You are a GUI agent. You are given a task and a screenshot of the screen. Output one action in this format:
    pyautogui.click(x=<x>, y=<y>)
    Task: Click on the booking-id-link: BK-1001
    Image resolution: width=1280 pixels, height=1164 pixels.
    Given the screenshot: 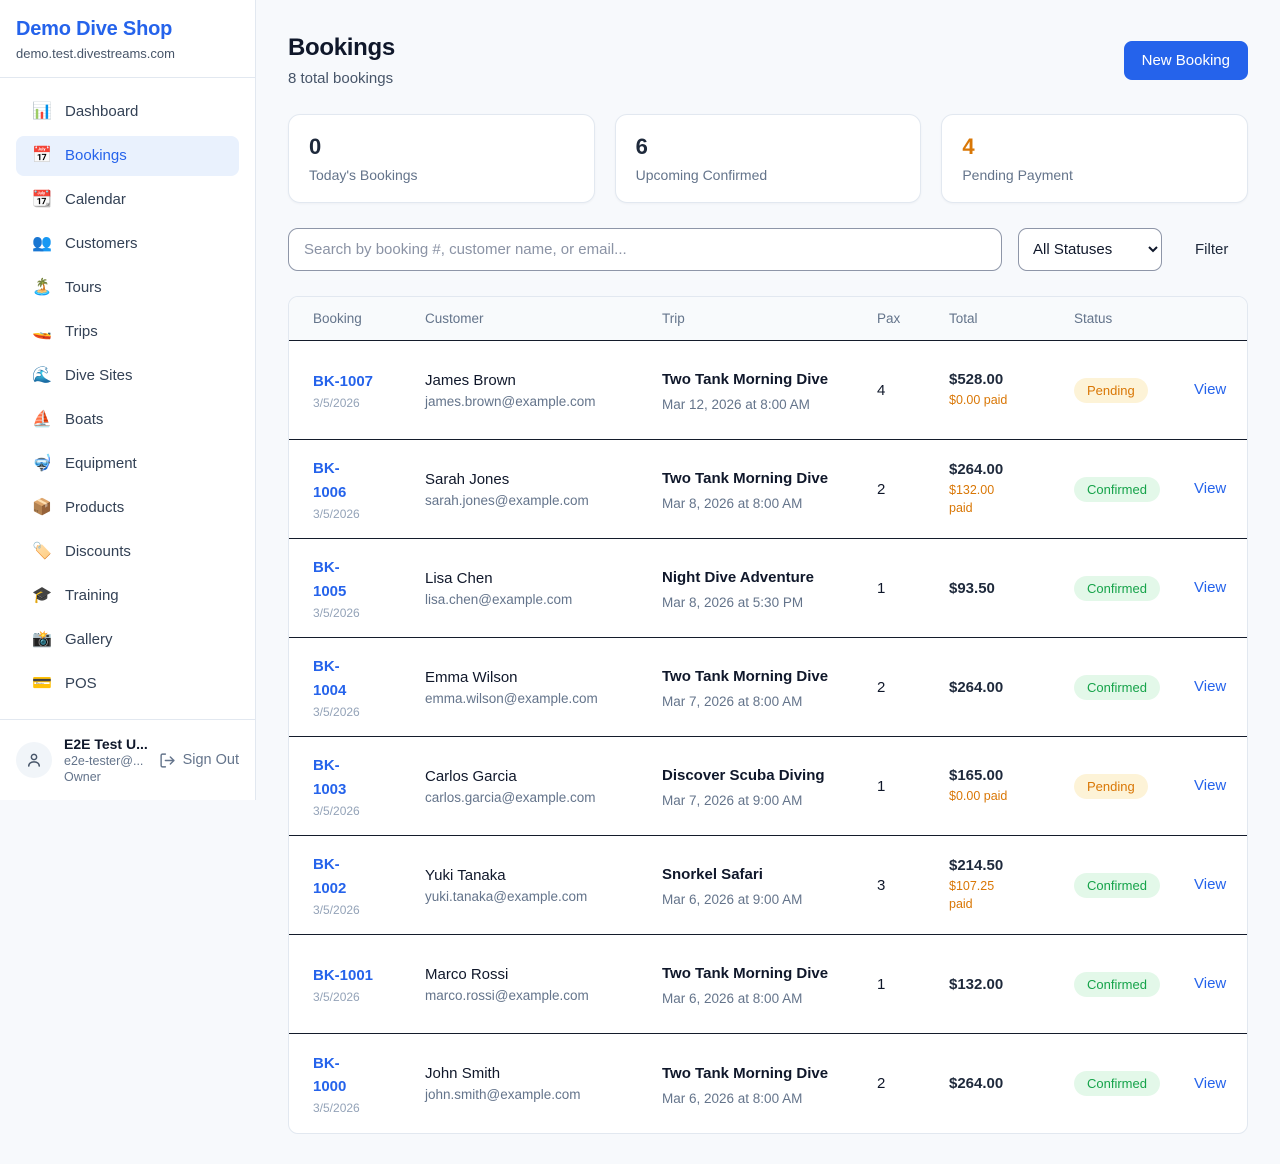 What is the action you would take?
    pyautogui.click(x=343, y=975)
    